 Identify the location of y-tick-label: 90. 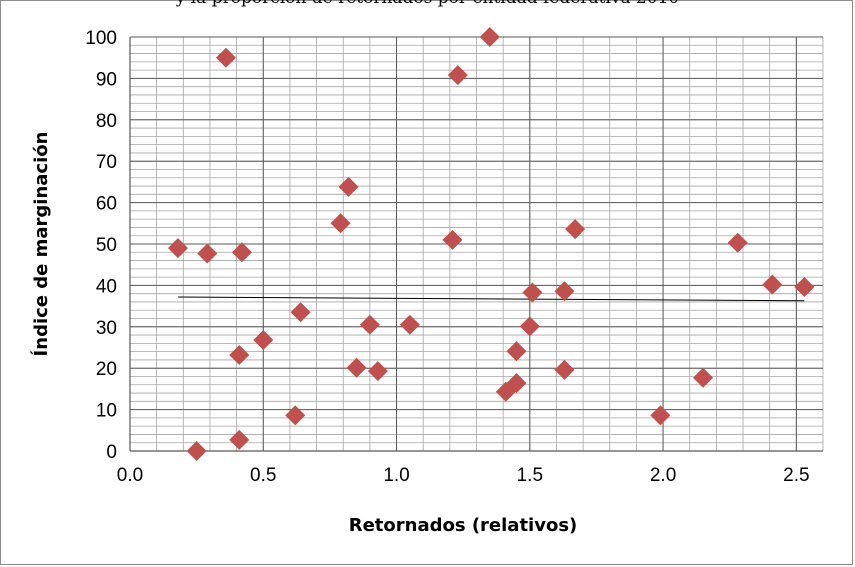
(106, 79).